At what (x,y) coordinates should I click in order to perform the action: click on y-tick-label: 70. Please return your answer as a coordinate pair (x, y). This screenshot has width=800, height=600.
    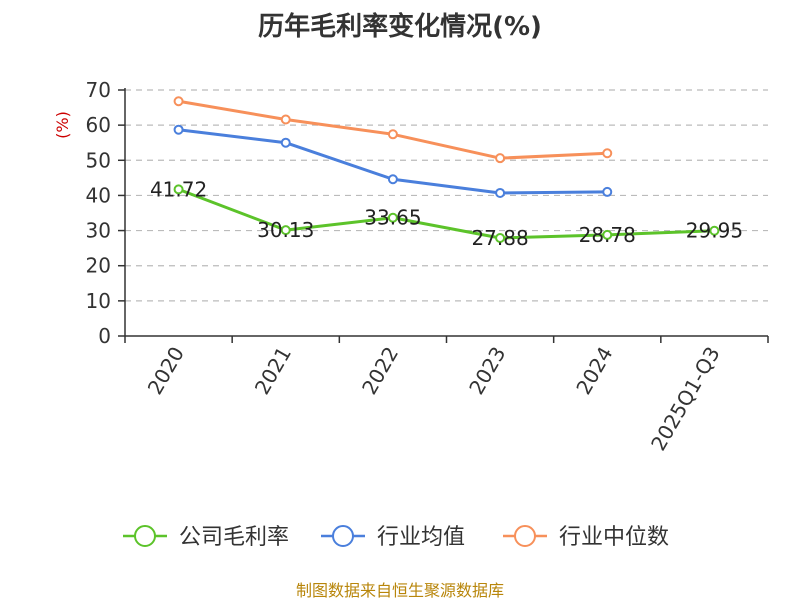
    Looking at the image, I should click on (98, 90).